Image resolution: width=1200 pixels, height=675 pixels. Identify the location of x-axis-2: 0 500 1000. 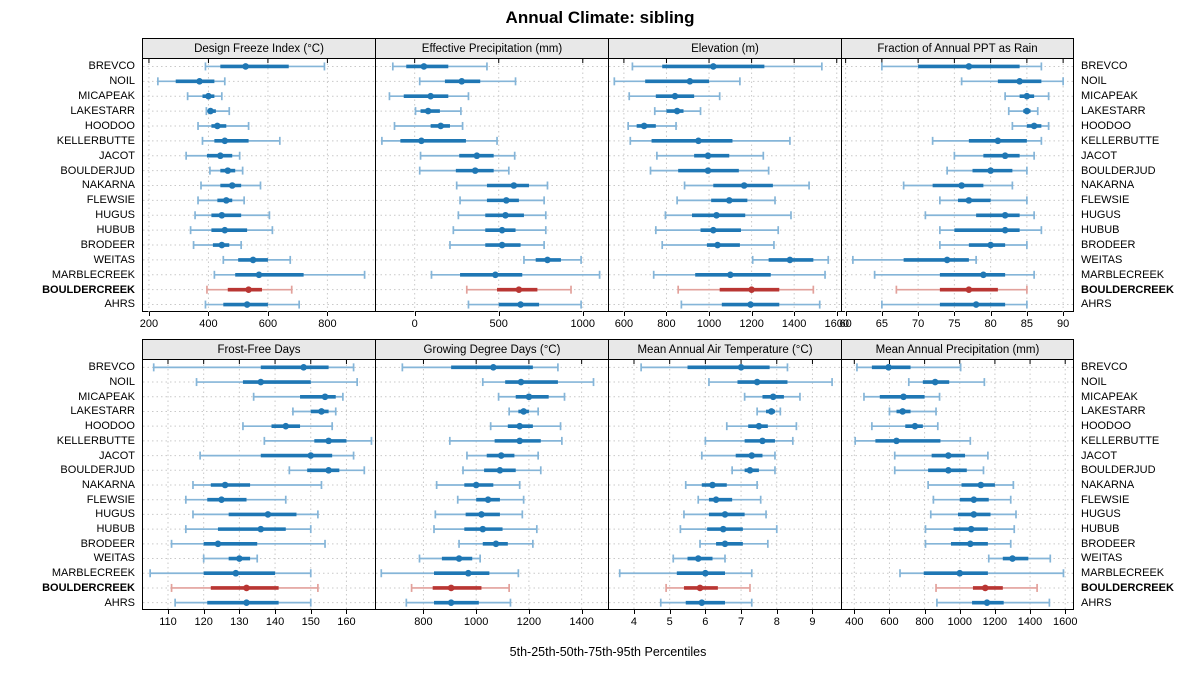
(491, 325).